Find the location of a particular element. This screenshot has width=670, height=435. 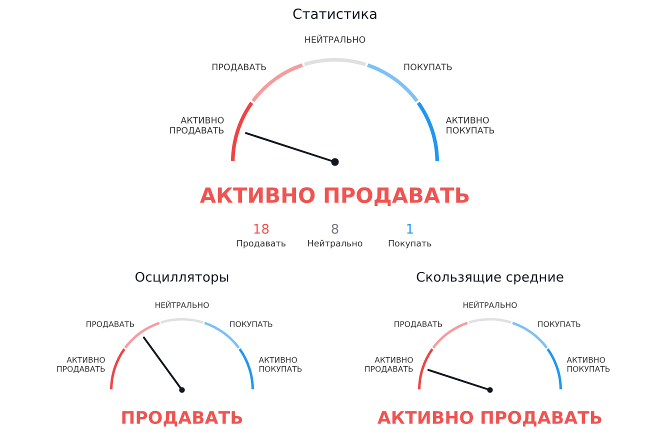

text: Продавать is located at coordinates (261, 244).